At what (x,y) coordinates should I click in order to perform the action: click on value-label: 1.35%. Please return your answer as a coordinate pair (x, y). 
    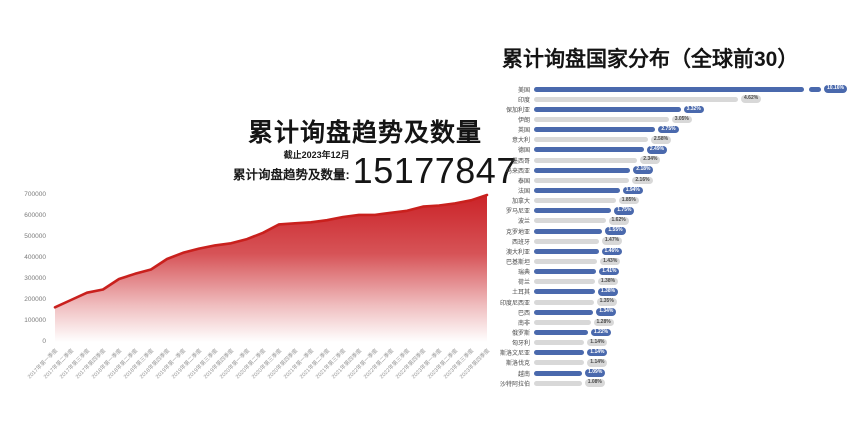
    Looking at the image, I should click on (606, 302).